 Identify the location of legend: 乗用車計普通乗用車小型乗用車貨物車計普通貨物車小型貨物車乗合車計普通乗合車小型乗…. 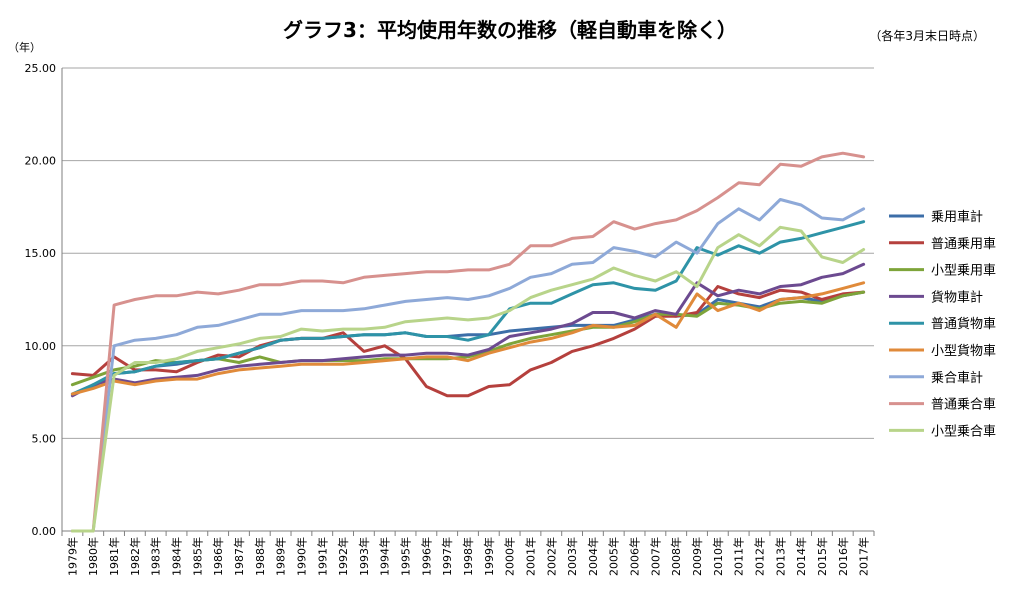
(942, 324).